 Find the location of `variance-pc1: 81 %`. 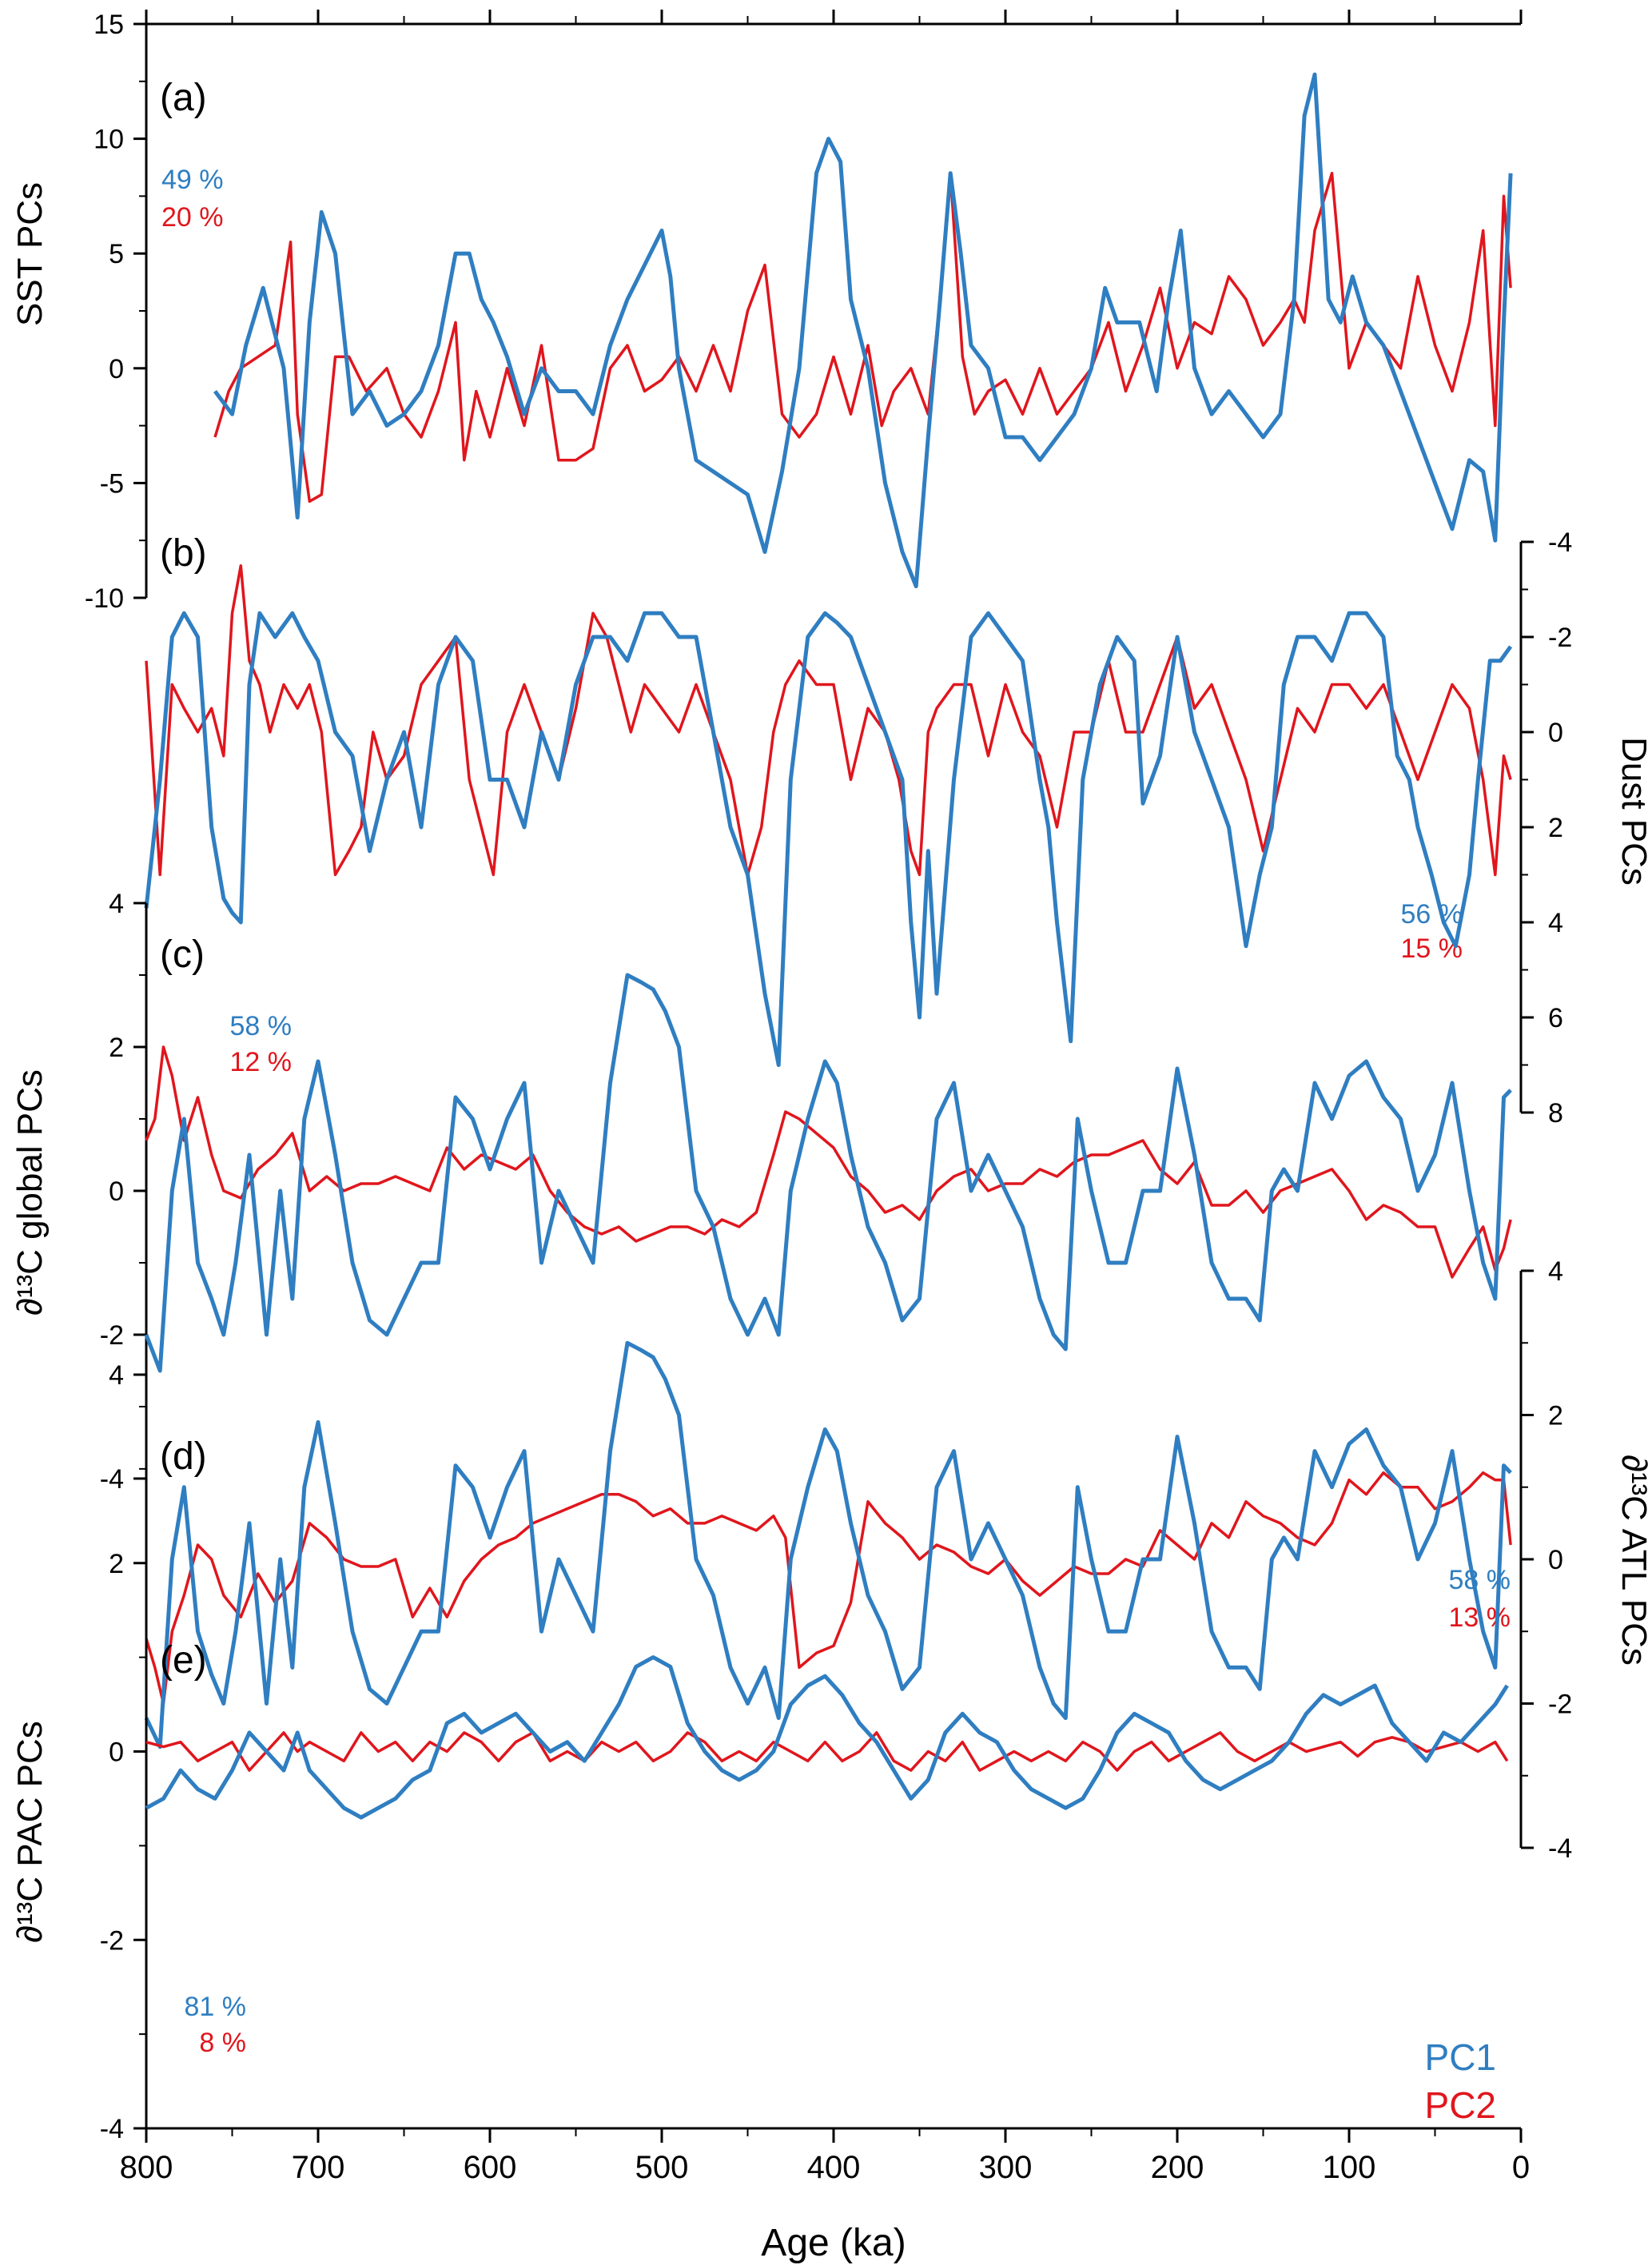

variance-pc1: 81 % is located at coordinates (216, 2007).